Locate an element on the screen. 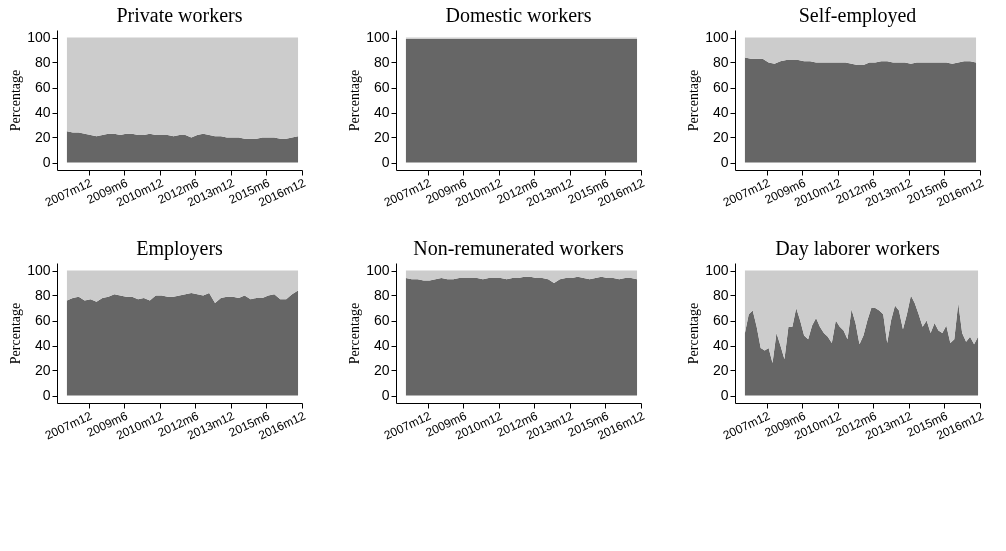  chart-title: Employers is located at coordinates (180, 248).